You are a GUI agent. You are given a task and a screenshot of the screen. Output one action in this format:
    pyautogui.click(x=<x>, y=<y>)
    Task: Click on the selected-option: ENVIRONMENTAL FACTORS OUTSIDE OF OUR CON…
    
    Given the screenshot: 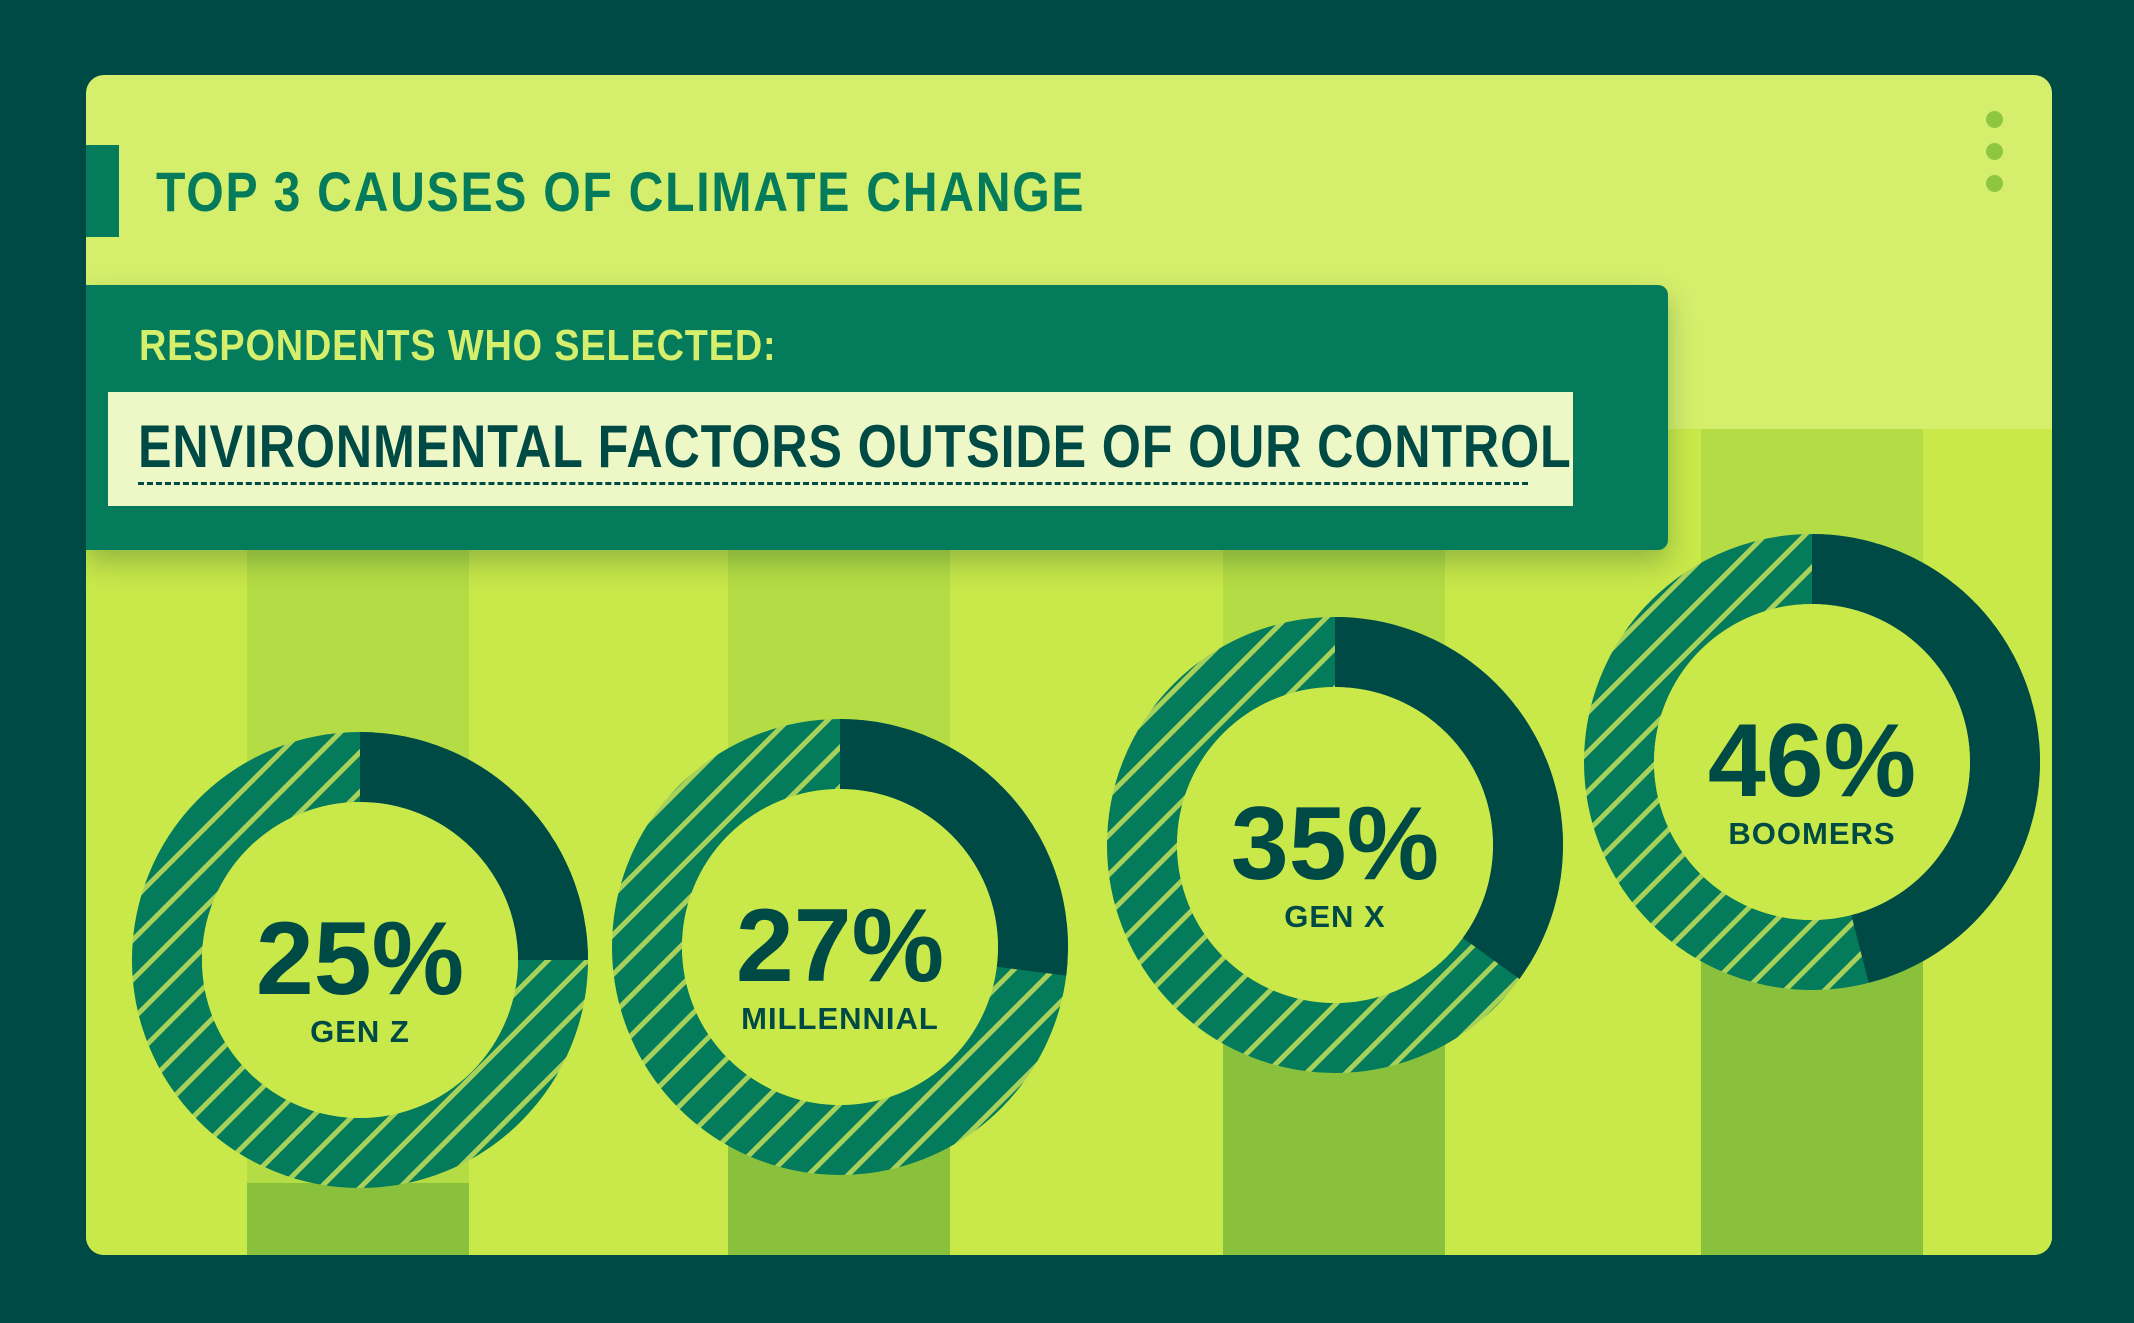 What is the action you would take?
    pyautogui.click(x=855, y=446)
    